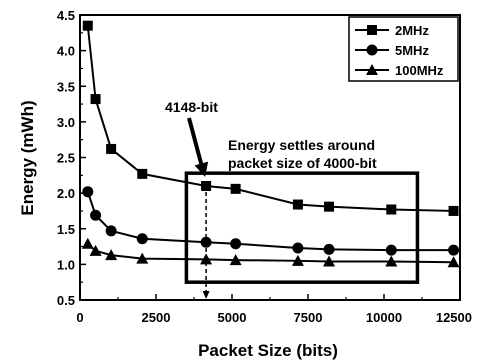  What do you see at coordinates (412, 30) in the screenshot?
I see `legend-label: 2MHz` at bounding box center [412, 30].